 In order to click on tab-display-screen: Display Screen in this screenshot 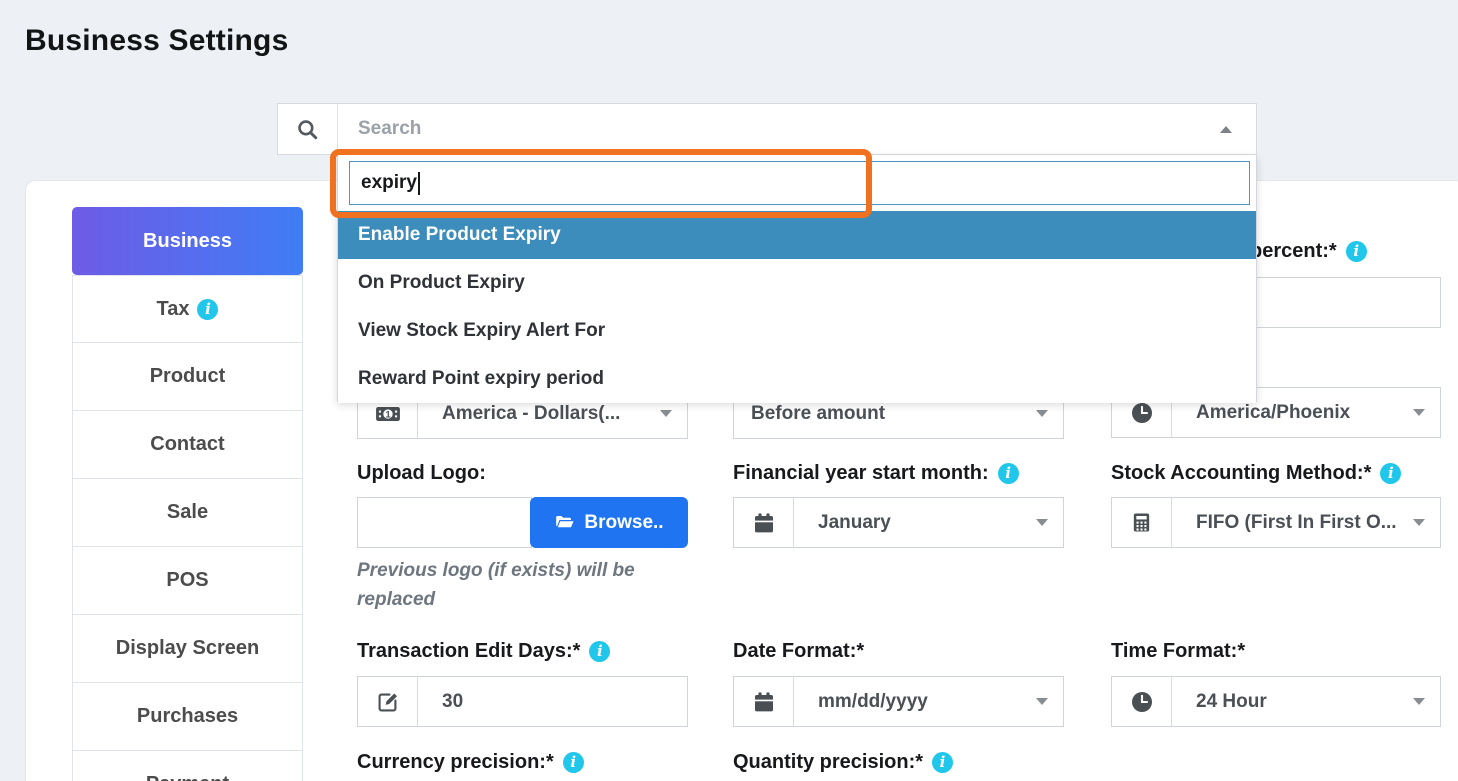, I will do `click(187, 649)`.